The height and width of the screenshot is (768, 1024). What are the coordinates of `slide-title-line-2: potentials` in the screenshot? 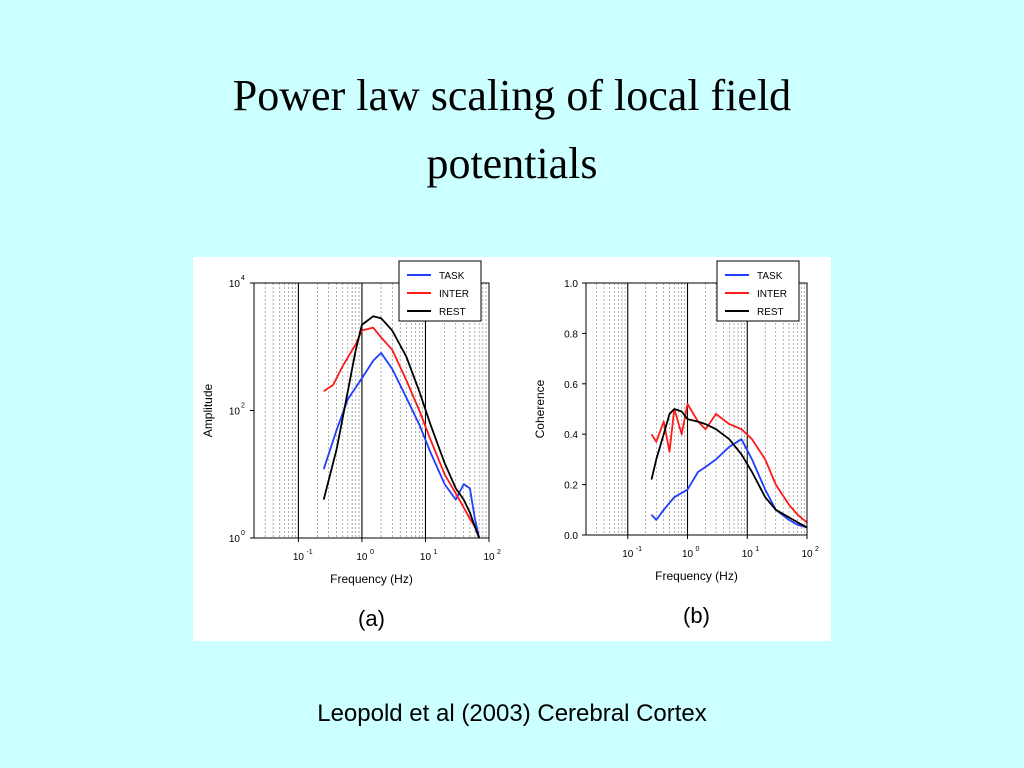 It's located at (512, 163).